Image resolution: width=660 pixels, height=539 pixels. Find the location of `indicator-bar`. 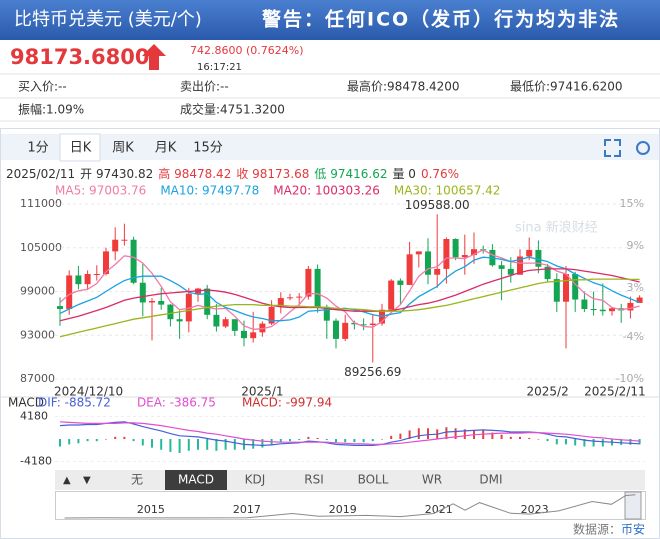

indicator-bar is located at coordinates (350, 480).